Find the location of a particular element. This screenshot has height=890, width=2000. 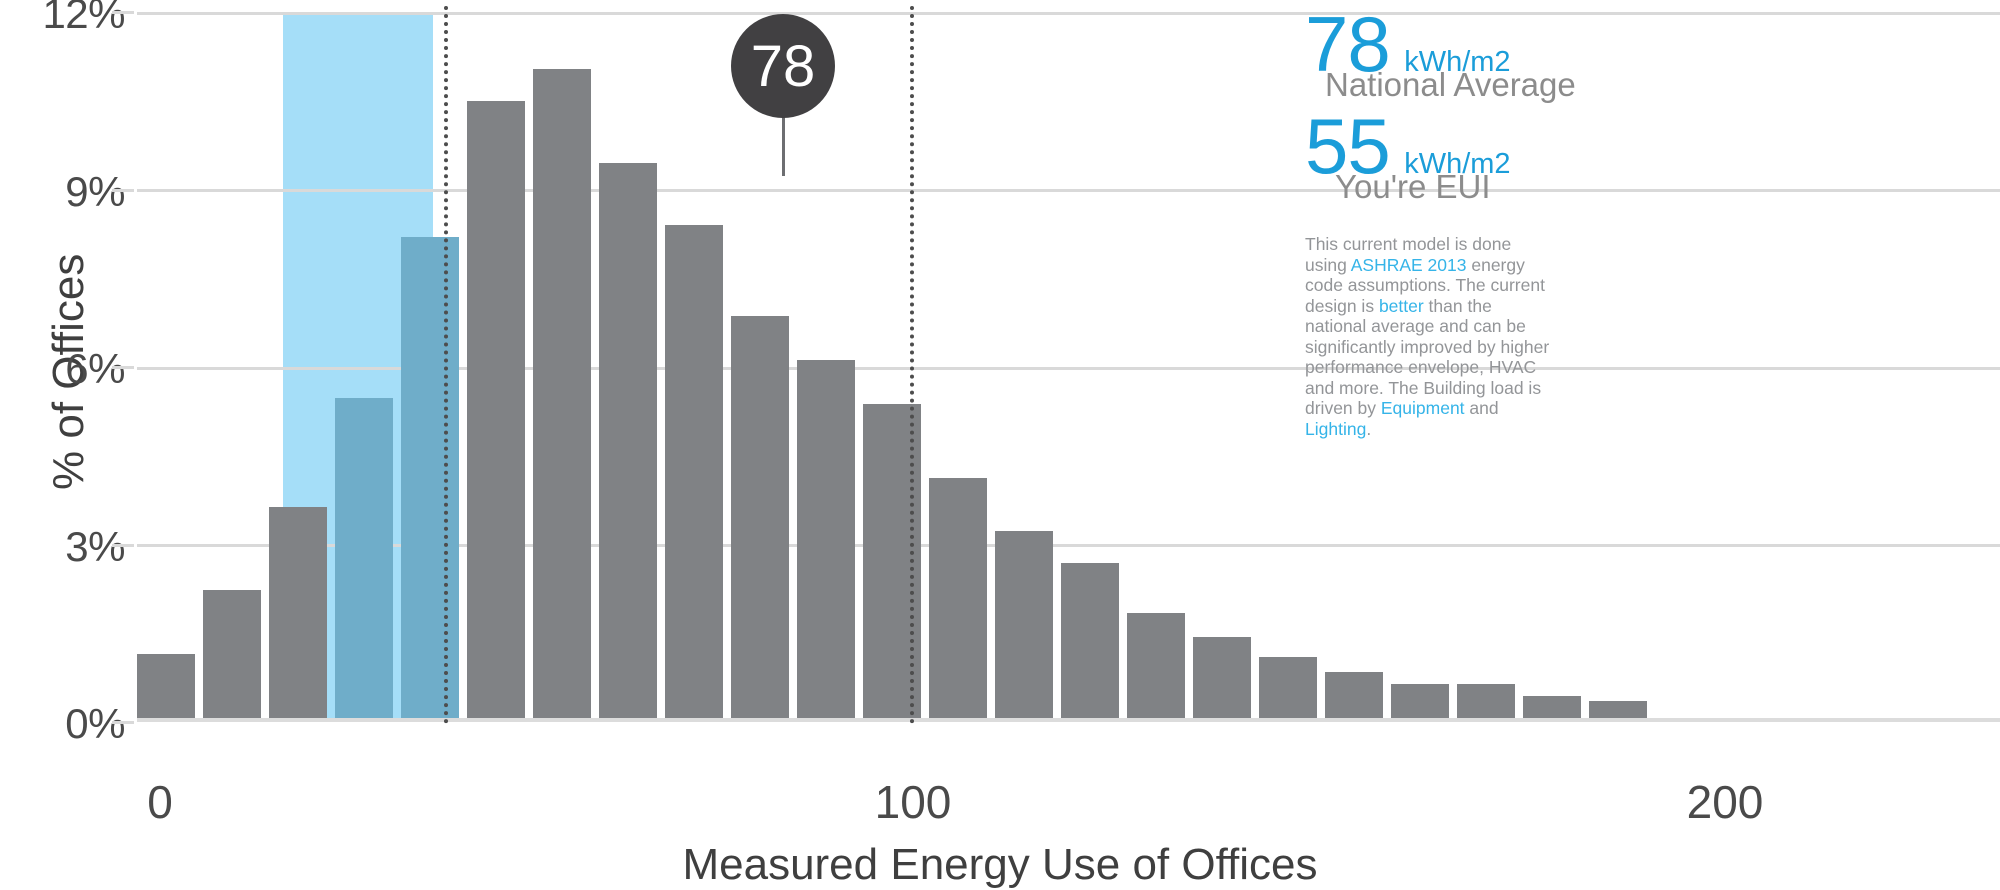

your-eui-unit: kWh/m2 is located at coordinates (1457, 164).